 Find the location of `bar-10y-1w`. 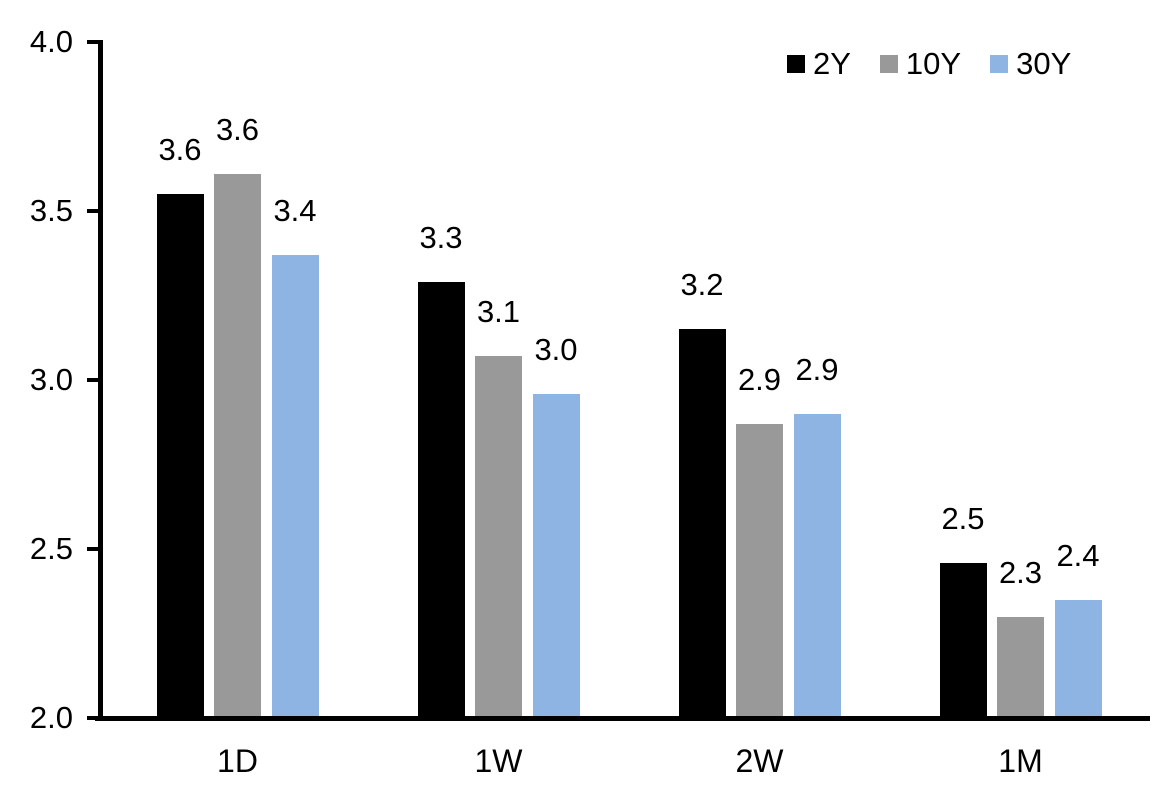

bar-10y-1w is located at coordinates (498, 537).